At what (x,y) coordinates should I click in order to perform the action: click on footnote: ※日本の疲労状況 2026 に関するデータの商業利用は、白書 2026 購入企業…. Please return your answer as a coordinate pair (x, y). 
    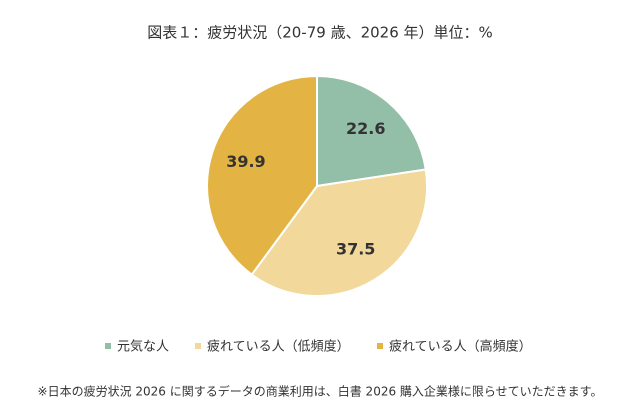
    Looking at the image, I should click on (320, 391).